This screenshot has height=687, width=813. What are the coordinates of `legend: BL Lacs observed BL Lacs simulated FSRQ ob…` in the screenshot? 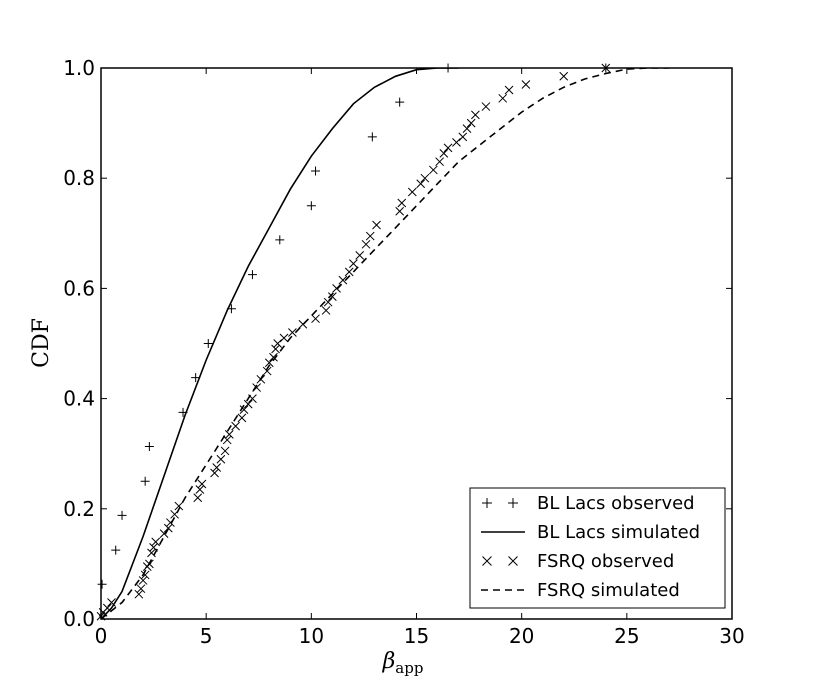 It's located at (597, 548).